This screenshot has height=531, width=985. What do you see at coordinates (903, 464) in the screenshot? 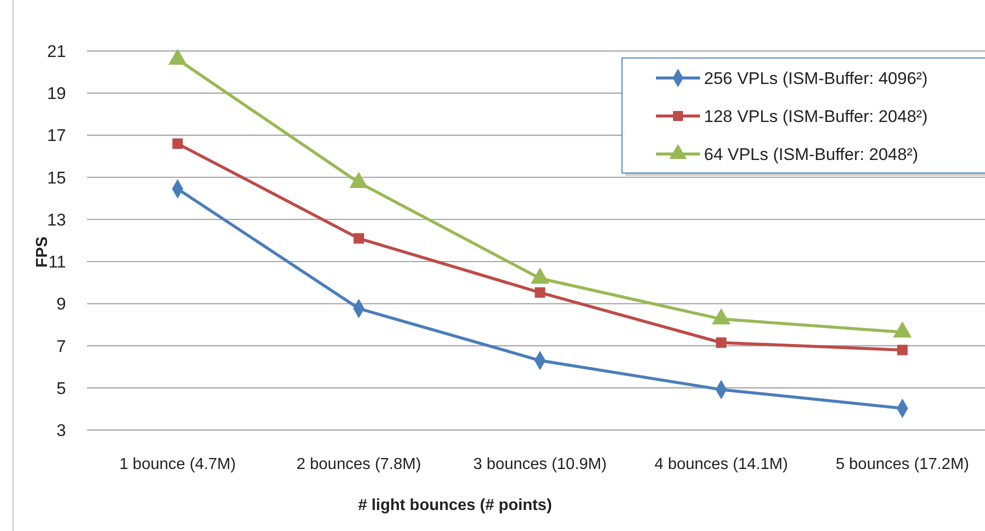
I see `x-tick-label: 5 bounces (17.2M)` at bounding box center [903, 464].